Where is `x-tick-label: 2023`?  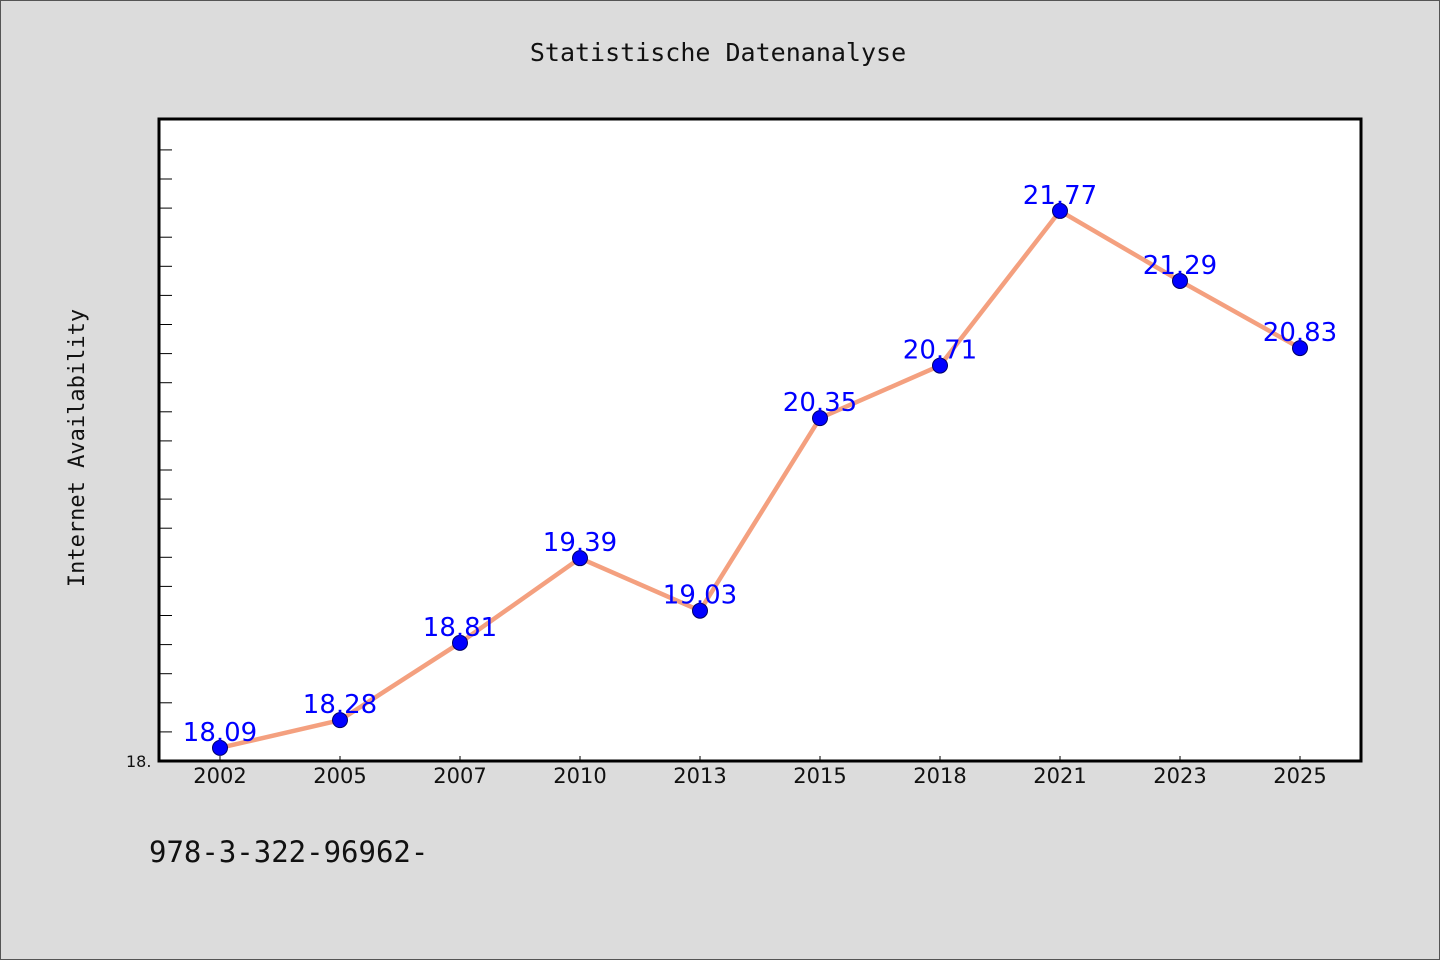
x-tick-label: 2023 is located at coordinates (1179, 776).